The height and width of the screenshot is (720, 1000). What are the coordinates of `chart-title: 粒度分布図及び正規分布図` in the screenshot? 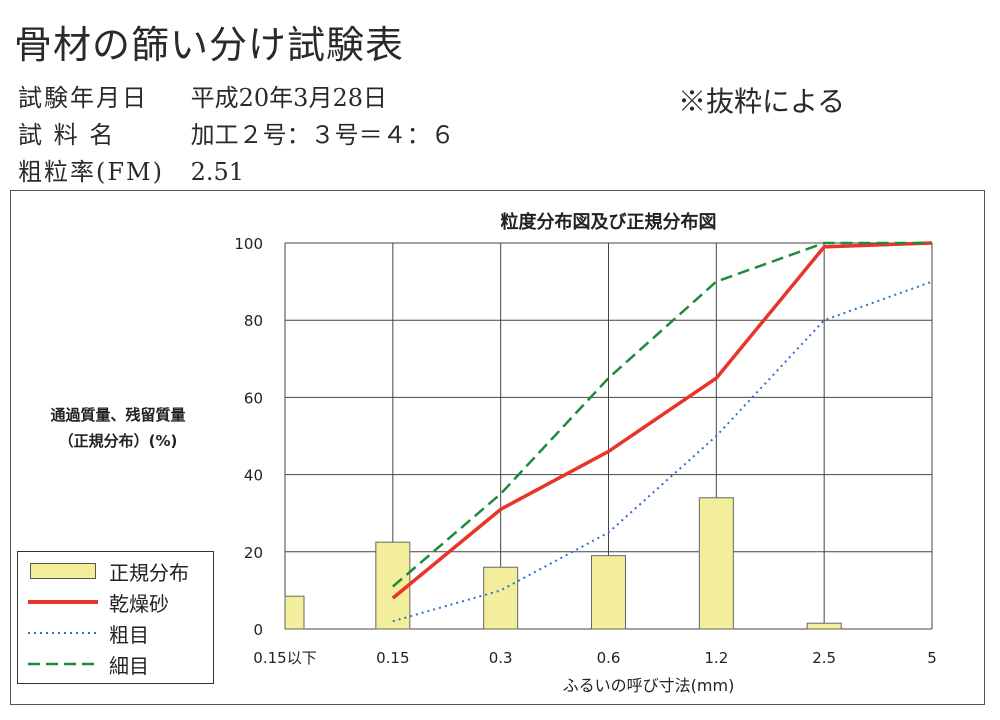 It's located at (609, 222).